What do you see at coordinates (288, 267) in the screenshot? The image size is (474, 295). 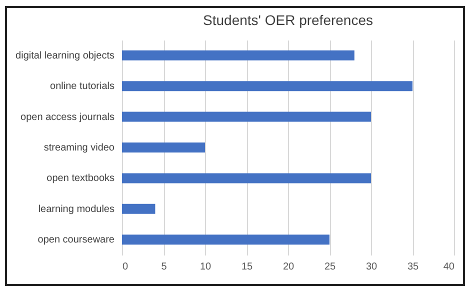 I see `x-tick-label: 20` at bounding box center [288, 267].